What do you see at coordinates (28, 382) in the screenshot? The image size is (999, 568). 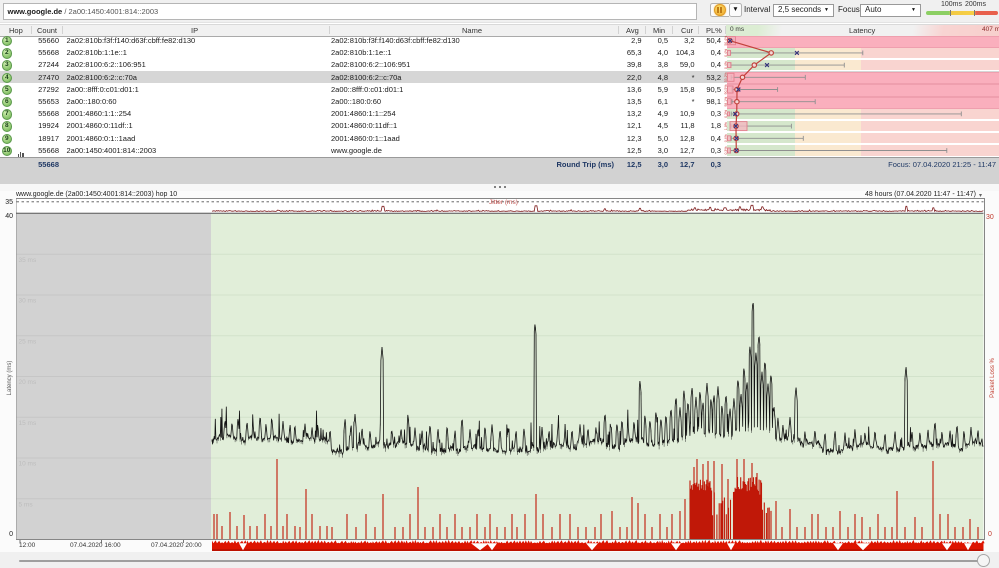 I see `svg-text: 20 ms` at bounding box center [28, 382].